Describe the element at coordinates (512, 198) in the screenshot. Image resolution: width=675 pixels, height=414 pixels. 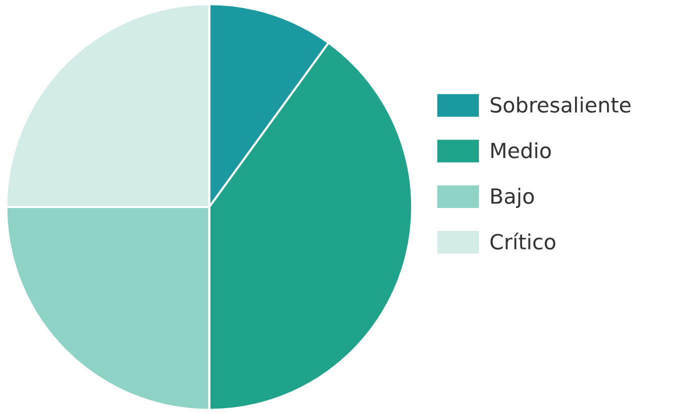
I see `legend-label: Bajo` at that location.